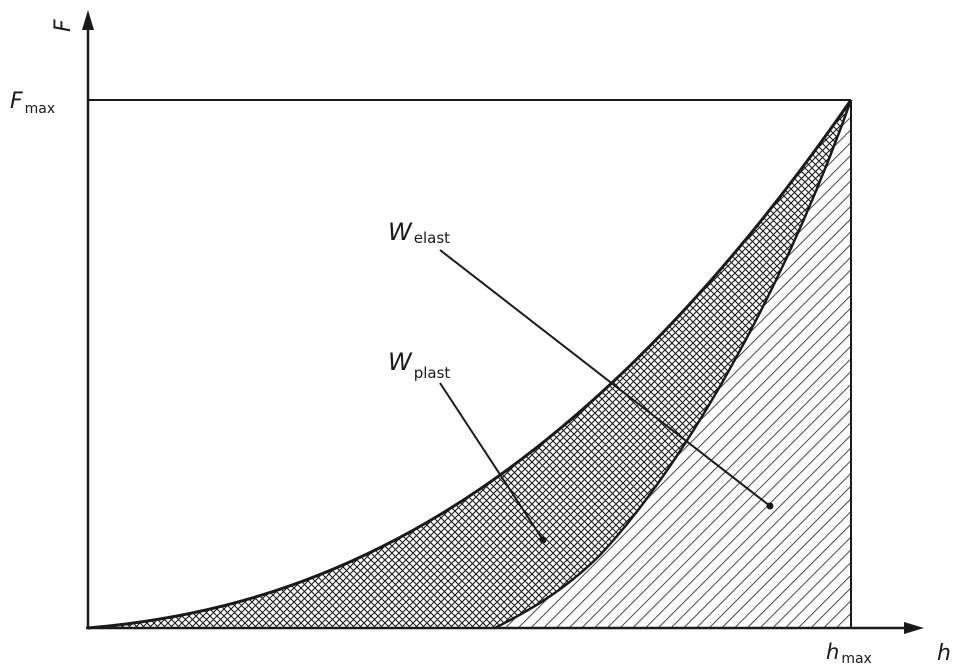  Describe the element at coordinates (63, 25) in the screenshot. I see `y-axis-label: F` at that location.